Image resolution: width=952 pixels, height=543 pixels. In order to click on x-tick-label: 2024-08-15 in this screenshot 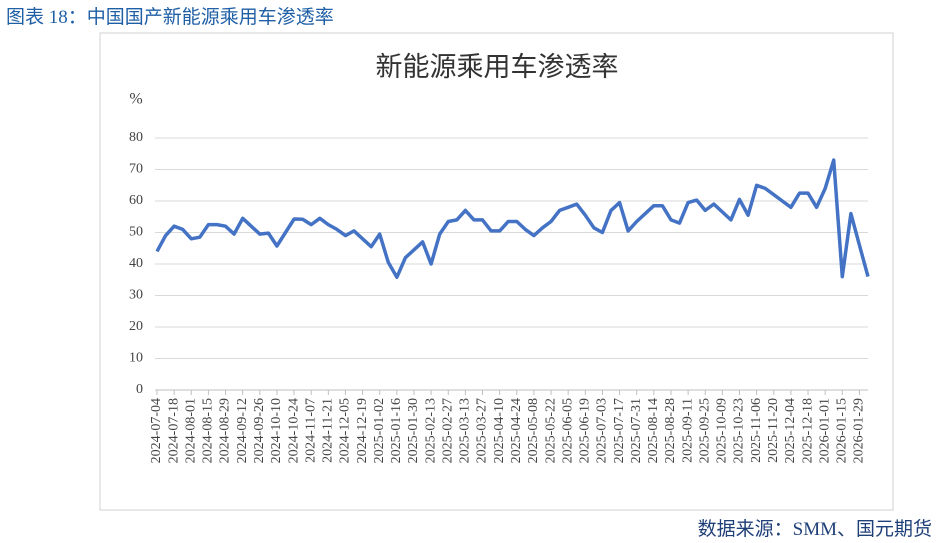, I will do `click(208, 430)`.